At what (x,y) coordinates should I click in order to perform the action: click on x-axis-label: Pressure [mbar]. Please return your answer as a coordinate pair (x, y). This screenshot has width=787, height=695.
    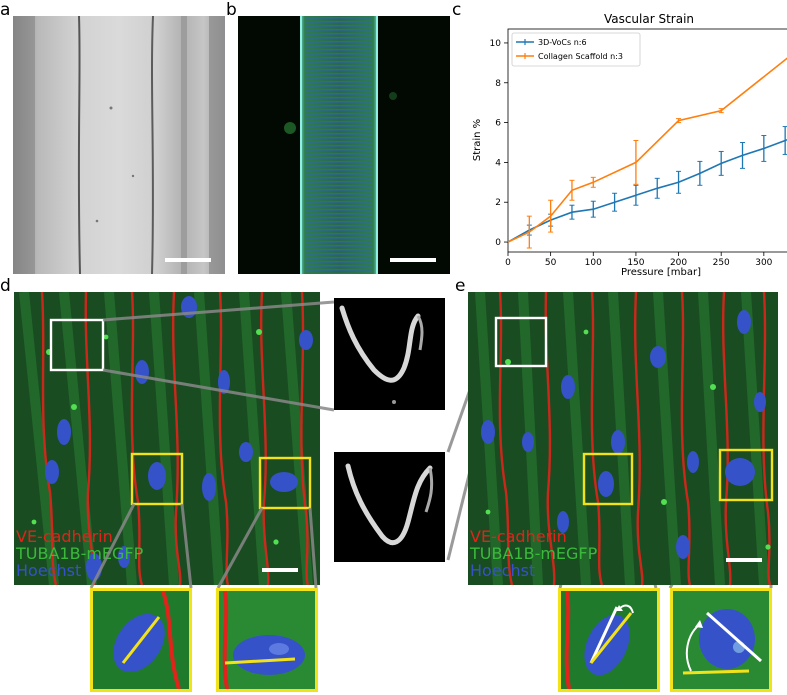
    Looking at the image, I should click on (661, 272).